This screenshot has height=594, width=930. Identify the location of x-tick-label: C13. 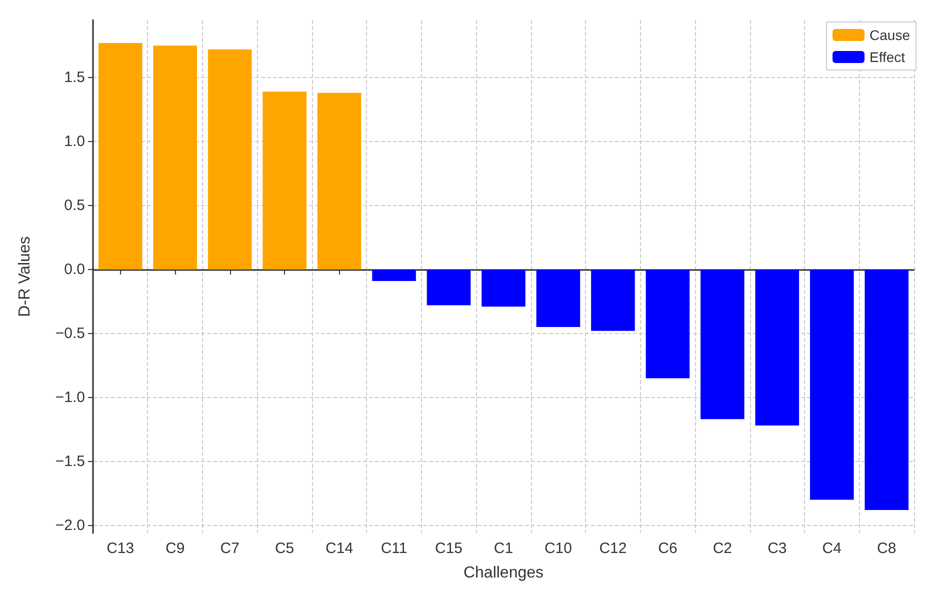
(120, 548).